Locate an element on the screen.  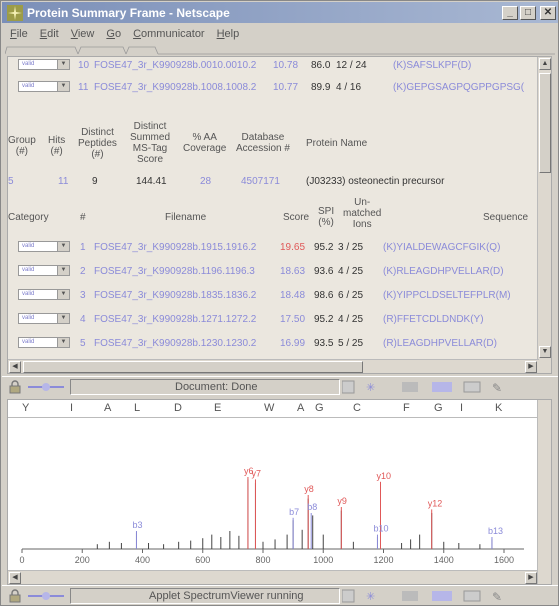
filename-link: FOSE47_3r_K990928b.1230.1230.2 is located at coordinates (175, 343).